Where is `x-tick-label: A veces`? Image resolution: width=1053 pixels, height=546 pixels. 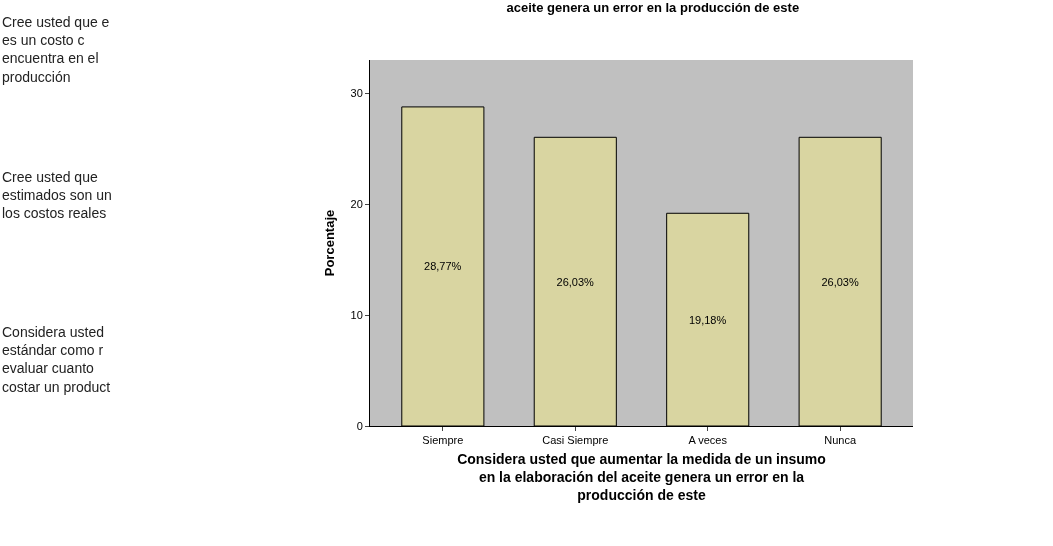 x-tick-label: A veces is located at coordinates (708, 440).